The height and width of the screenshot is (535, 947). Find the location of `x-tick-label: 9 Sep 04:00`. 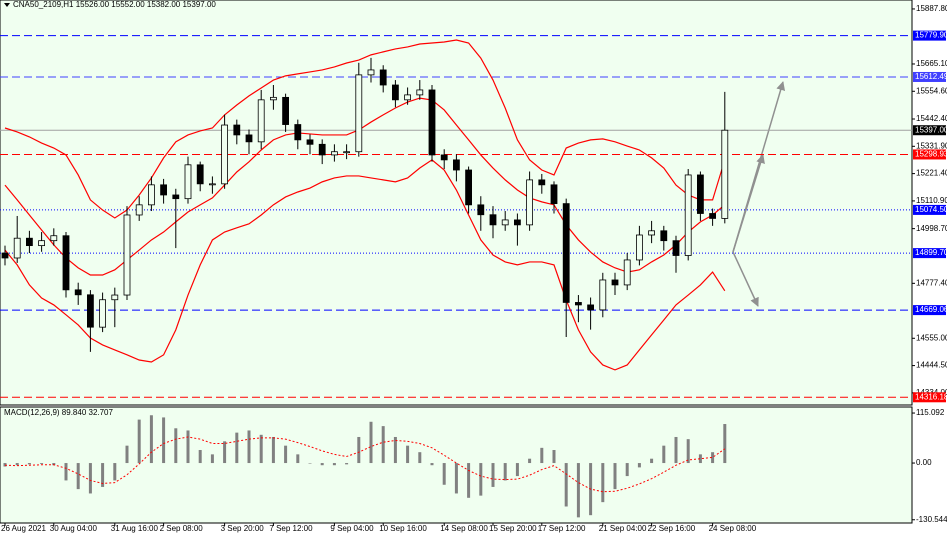

x-tick-label: 9 Sep 04:00 is located at coordinates (352, 528).